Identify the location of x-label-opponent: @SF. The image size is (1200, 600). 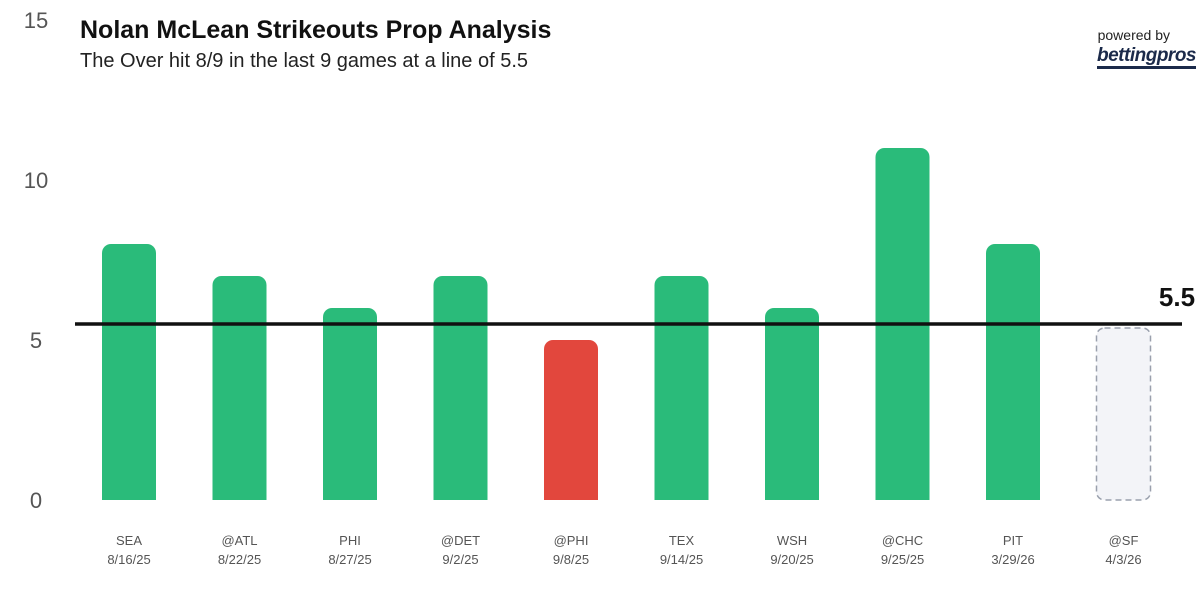
(1124, 540).